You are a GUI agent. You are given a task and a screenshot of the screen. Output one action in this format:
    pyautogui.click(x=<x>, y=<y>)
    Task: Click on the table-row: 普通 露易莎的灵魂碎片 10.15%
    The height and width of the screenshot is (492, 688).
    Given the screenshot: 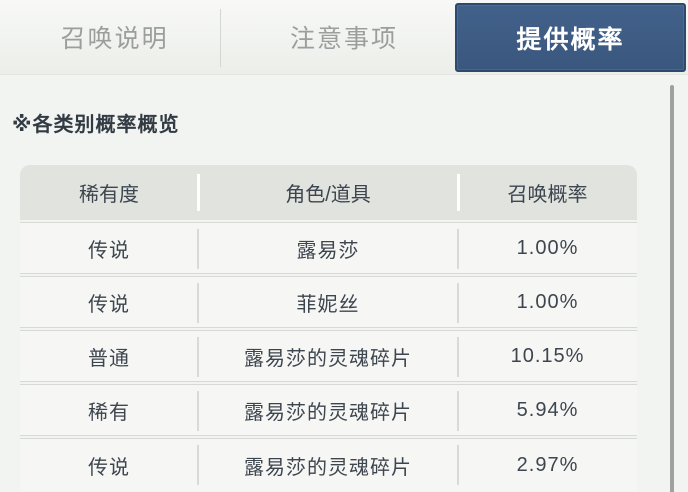 What is the action you would take?
    pyautogui.click(x=328, y=356)
    